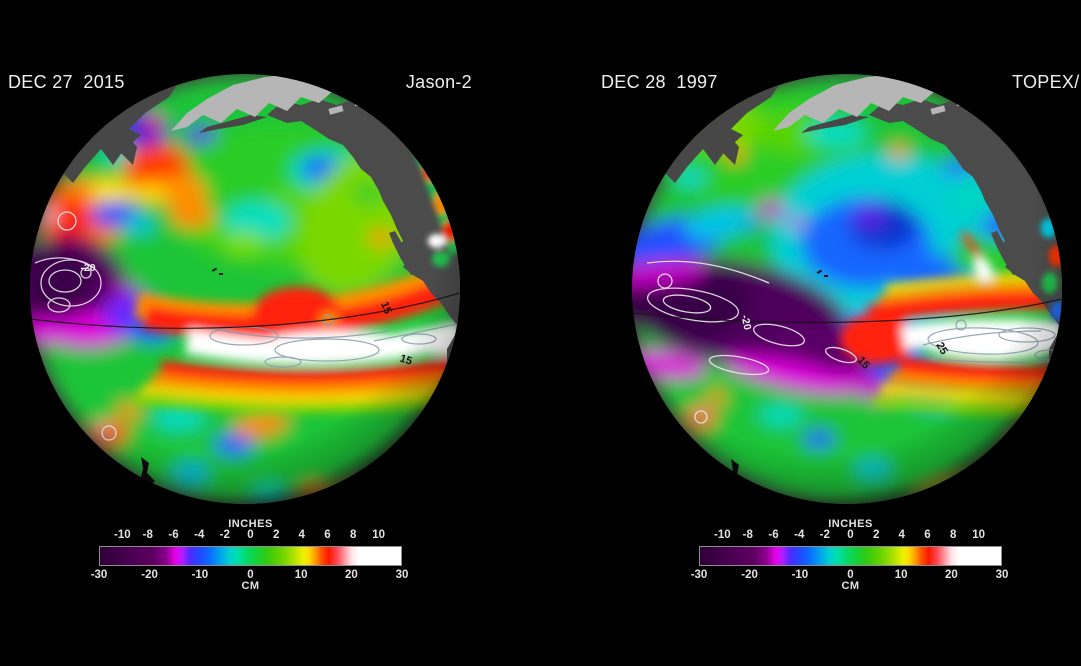 This screenshot has height=666, width=1081. I want to click on satellite-label: Jason-2, so click(438, 82).